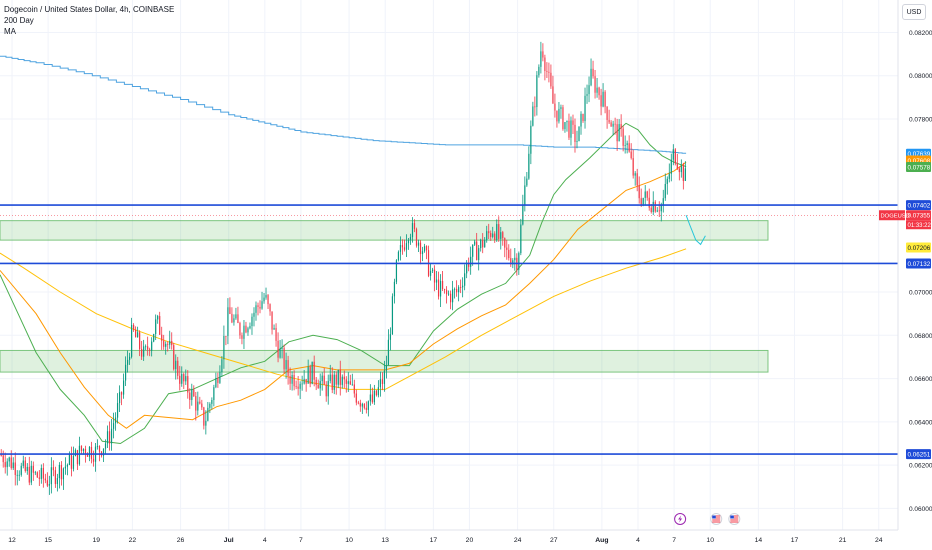  Describe the element at coordinates (919, 154) in the screenshot. I see `price-tag-label: 0.07639` at that location.